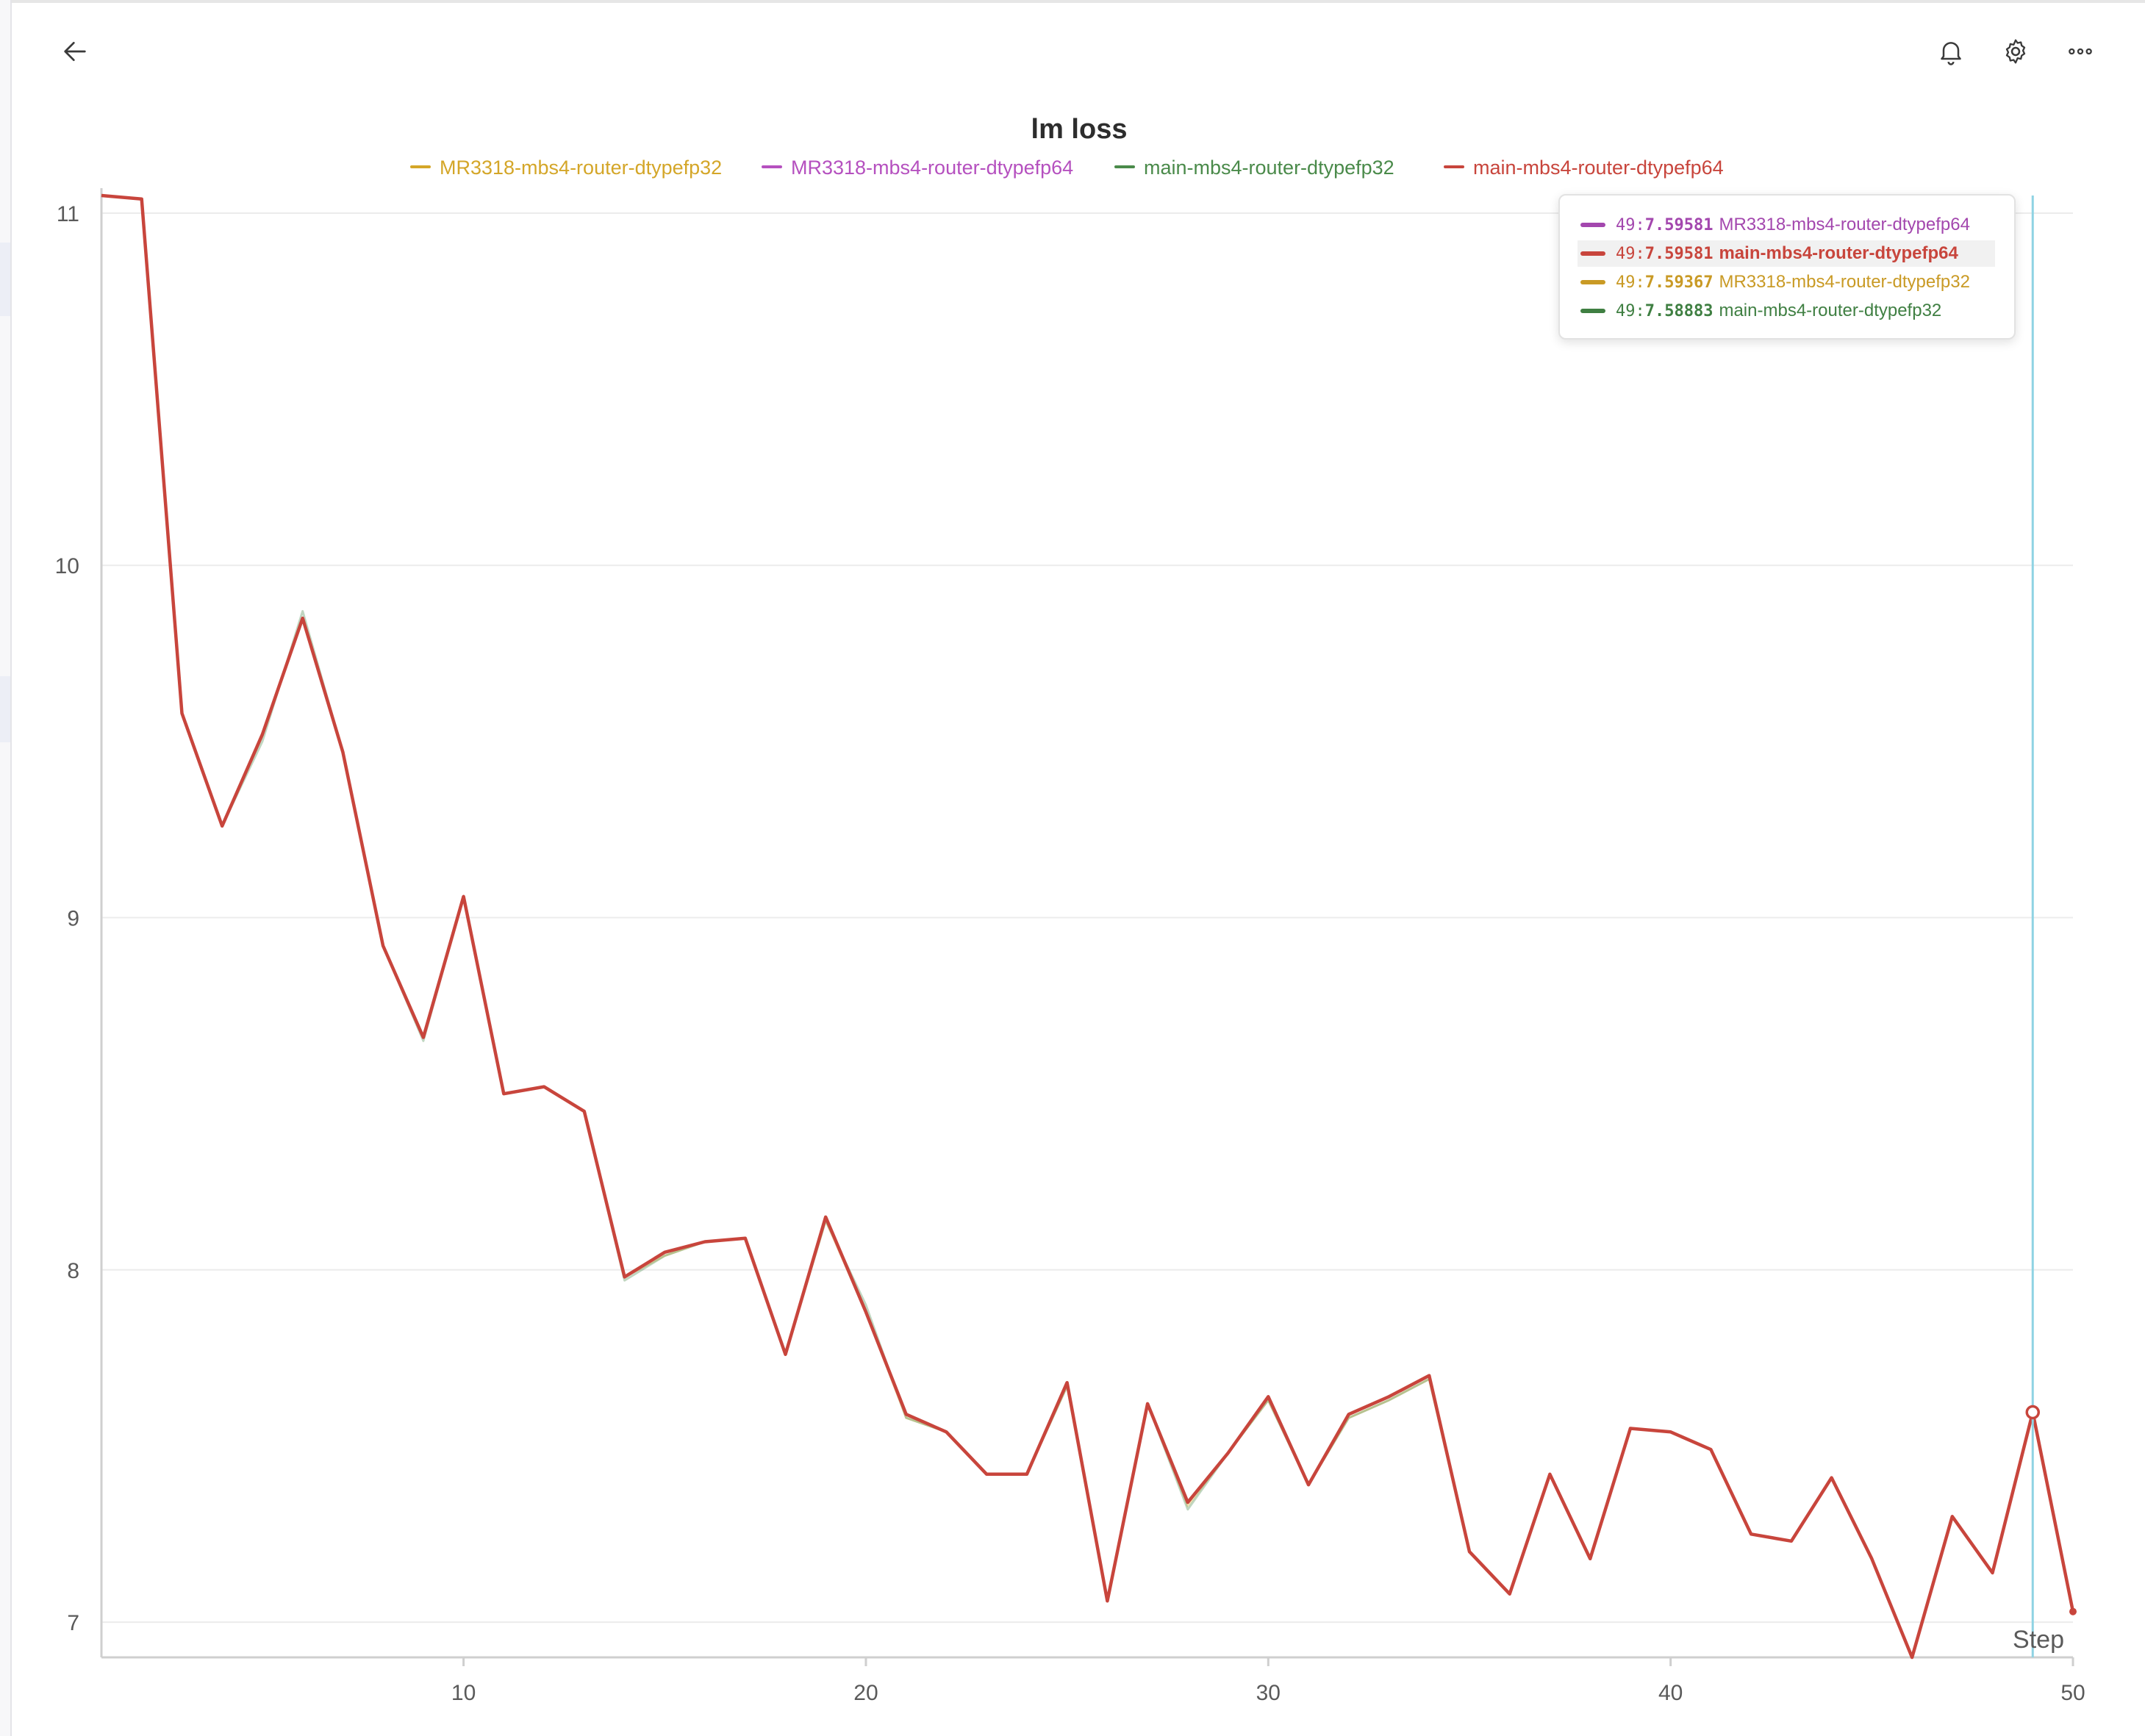 This screenshot has height=1736, width=2145. Describe the element at coordinates (2039, 1640) in the screenshot. I see `x-axis-label: Step` at that location.